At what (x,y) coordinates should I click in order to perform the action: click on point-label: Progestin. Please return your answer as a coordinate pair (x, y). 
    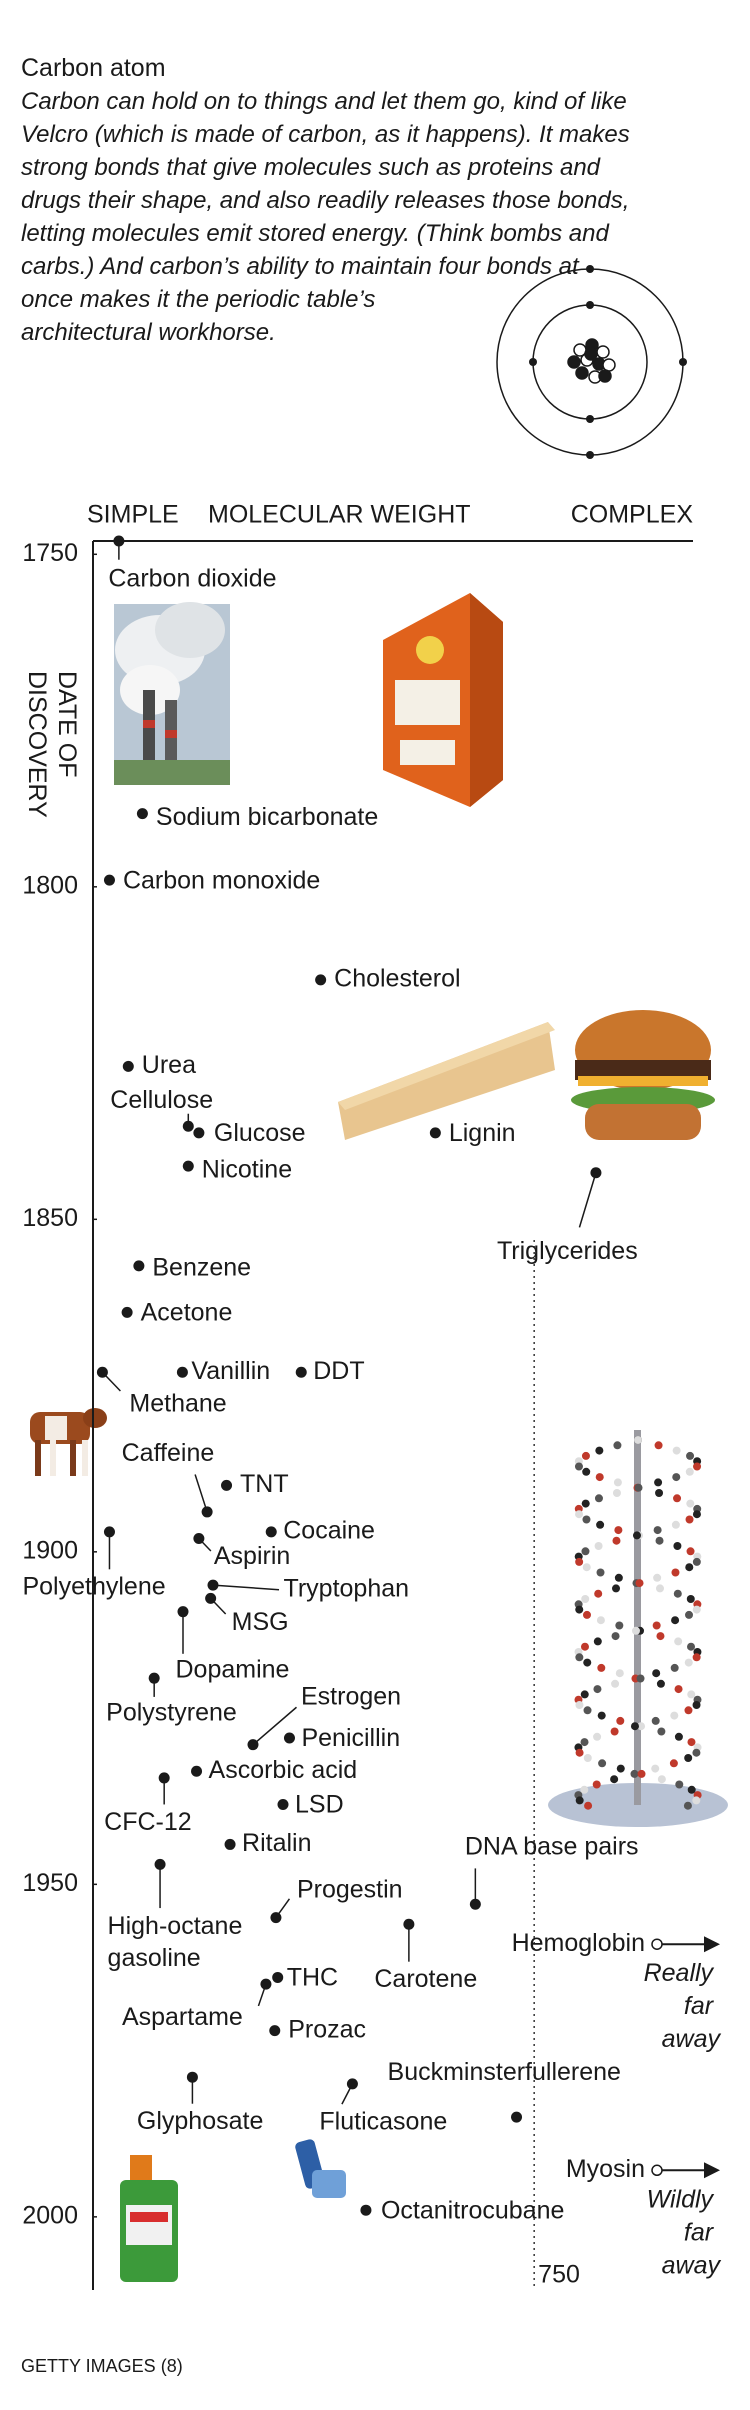
    Looking at the image, I should click on (350, 1890).